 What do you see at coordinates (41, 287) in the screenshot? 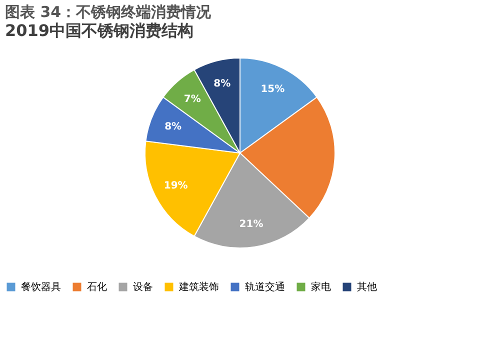
I see `legend-label: 餐饮器具` at bounding box center [41, 287].